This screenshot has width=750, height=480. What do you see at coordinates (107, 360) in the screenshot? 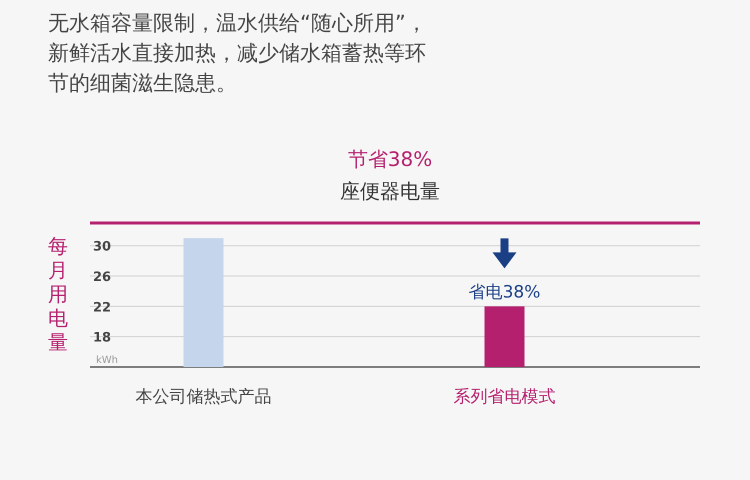
I see `annotation: kWh` at bounding box center [107, 360].